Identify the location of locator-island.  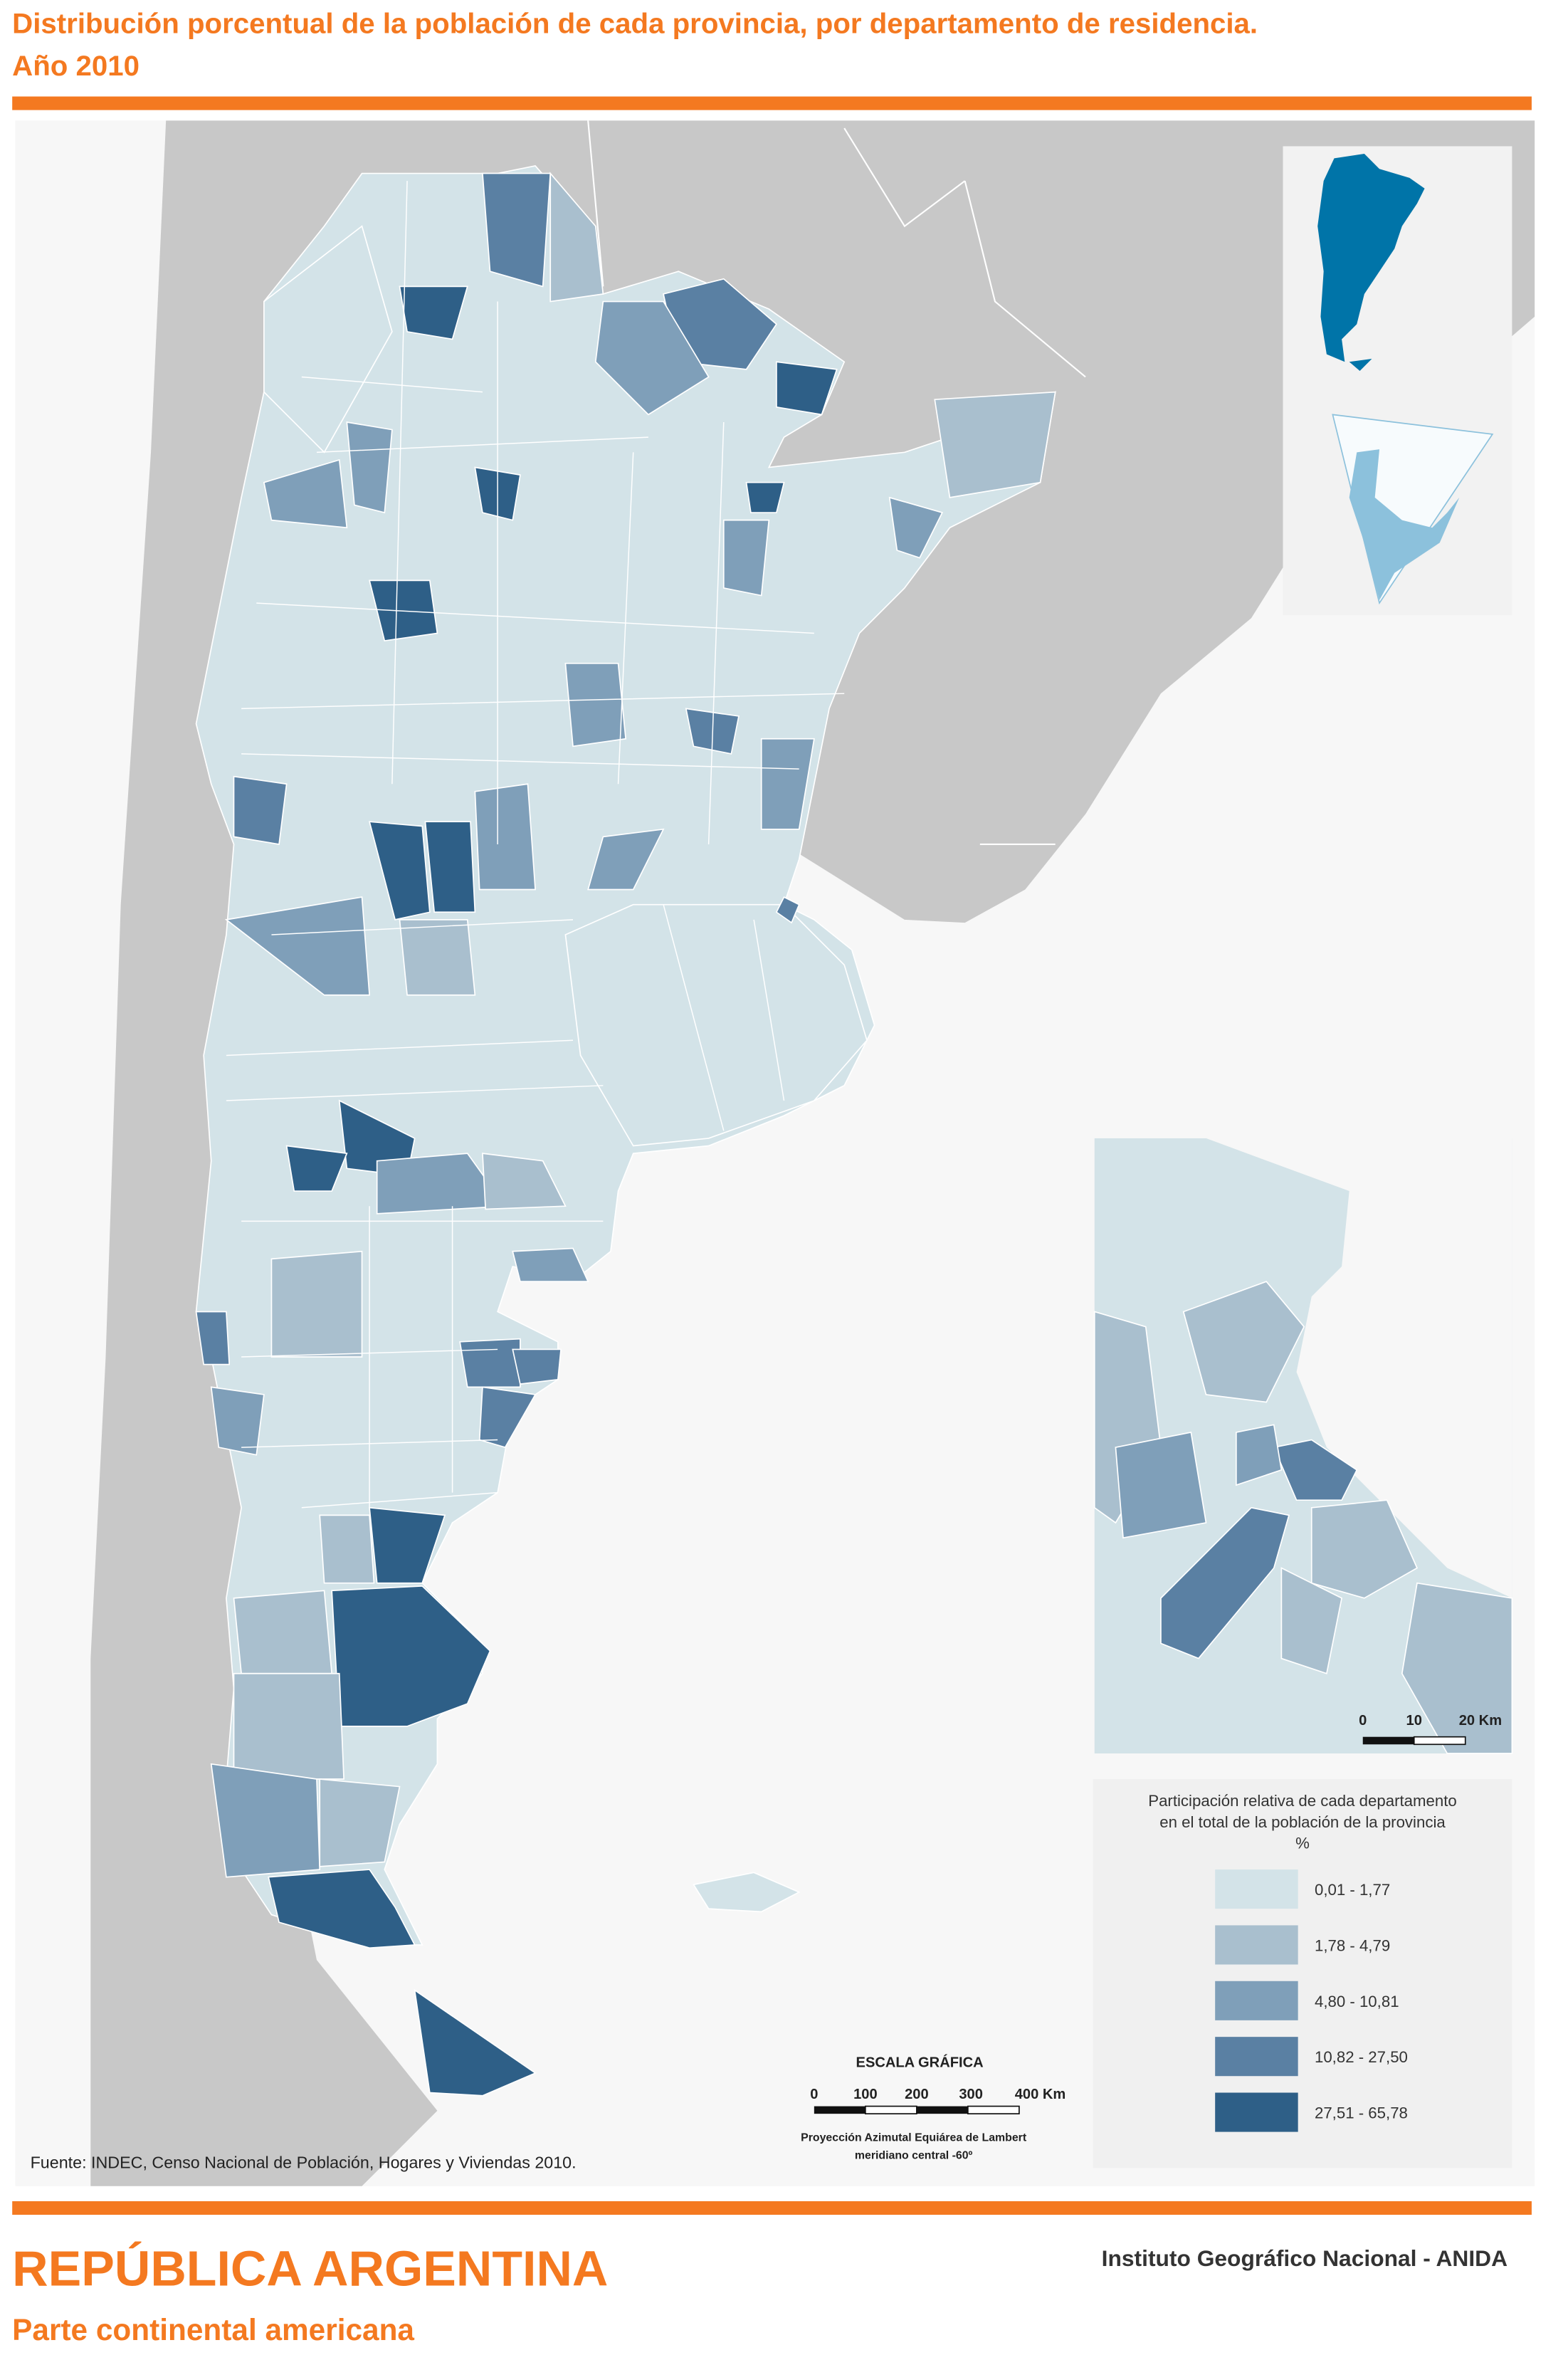
(1360, 365).